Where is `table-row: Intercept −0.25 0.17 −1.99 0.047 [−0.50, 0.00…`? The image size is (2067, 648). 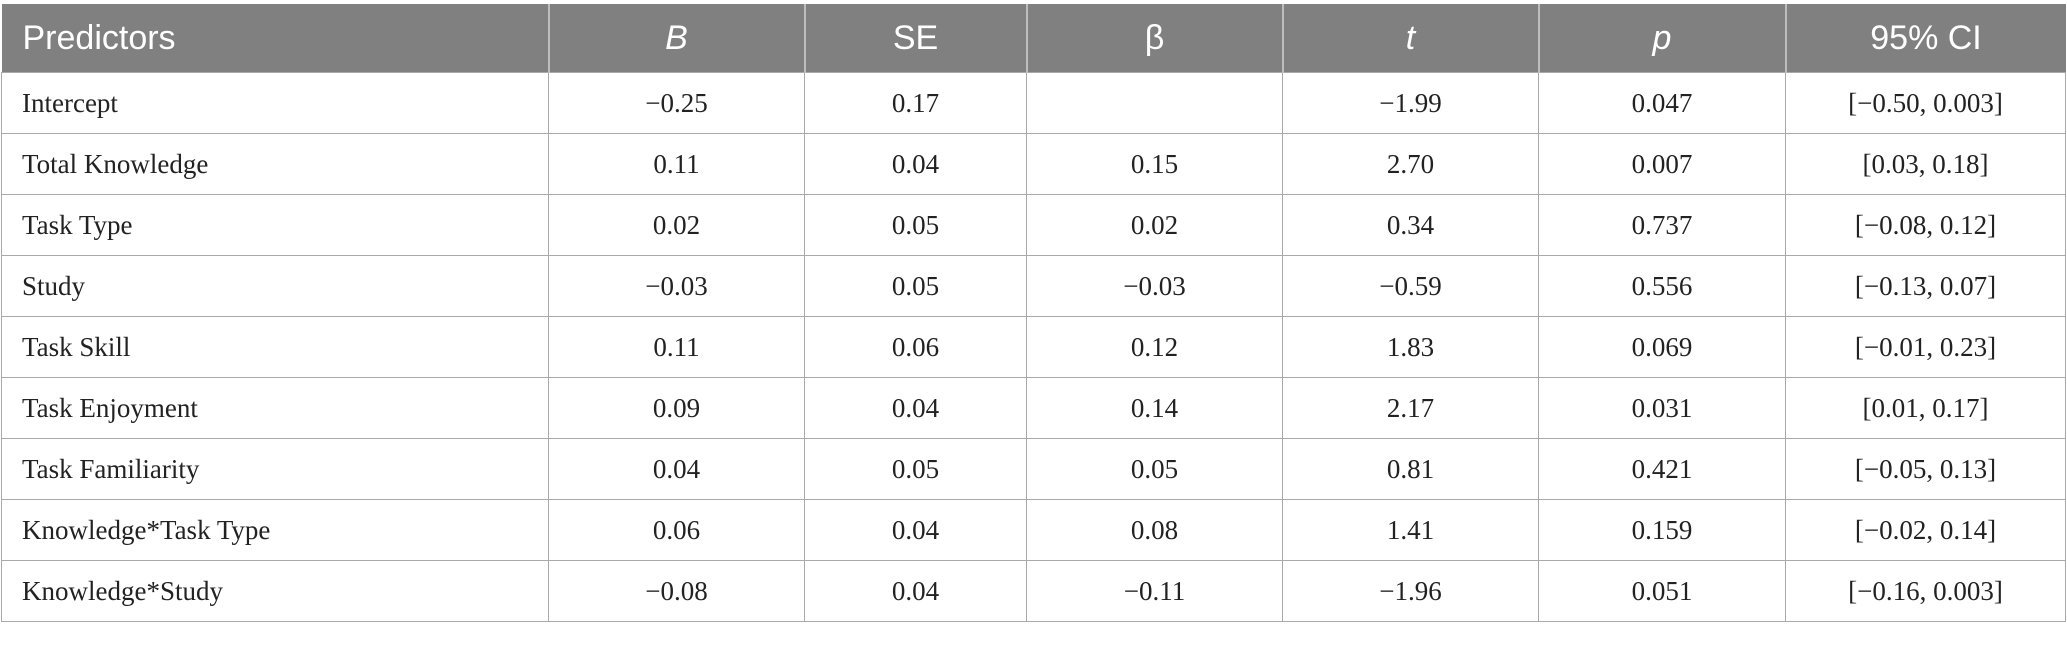 table-row: Intercept −0.25 0.17 −1.99 0.047 [−0.50, 0.00… is located at coordinates (1033, 103).